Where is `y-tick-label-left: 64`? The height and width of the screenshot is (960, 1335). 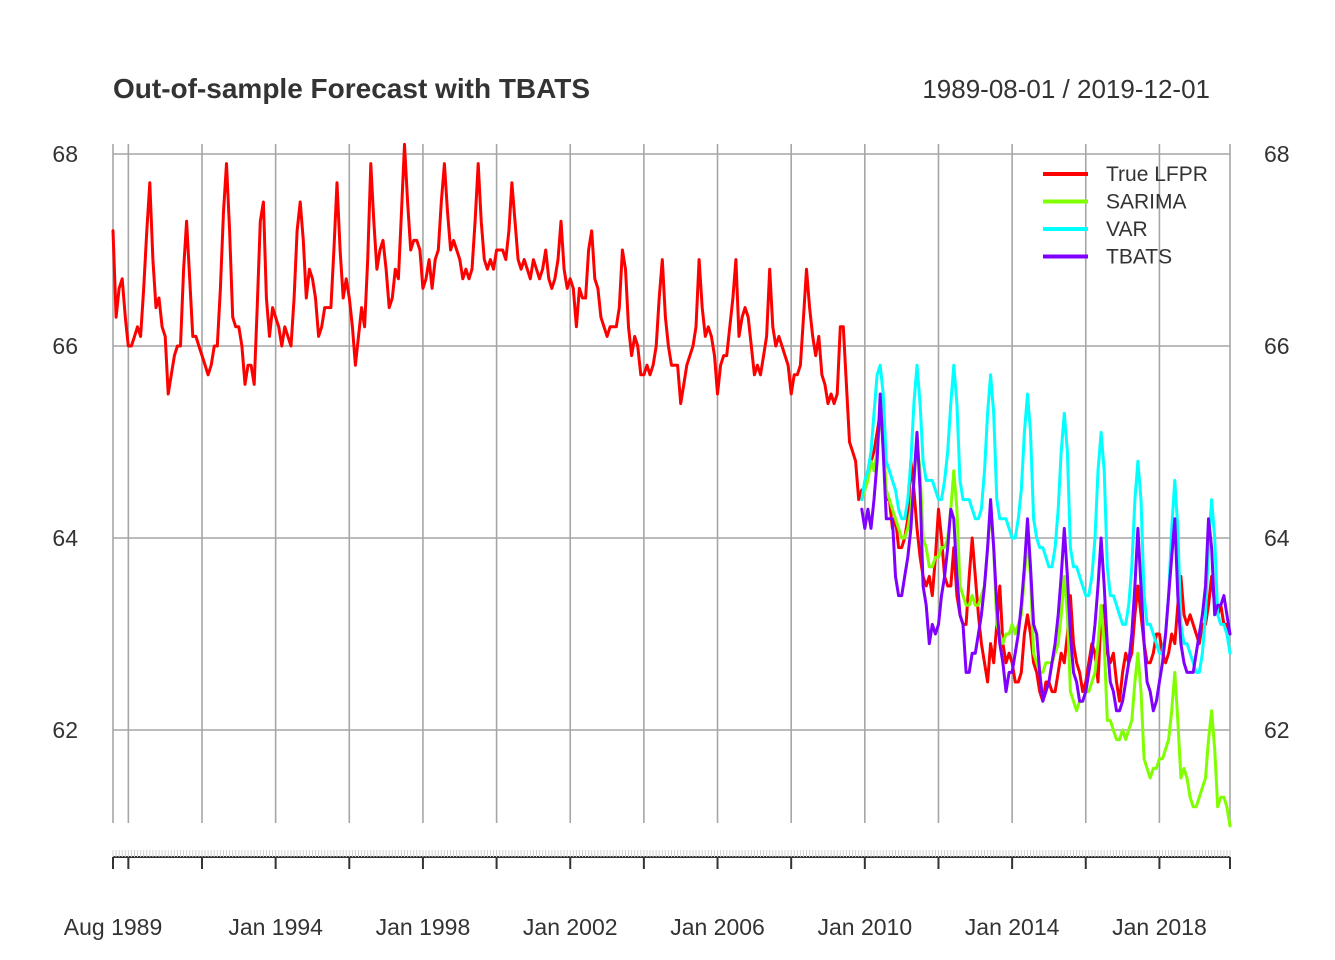 y-tick-label-left: 64 is located at coordinates (65, 538).